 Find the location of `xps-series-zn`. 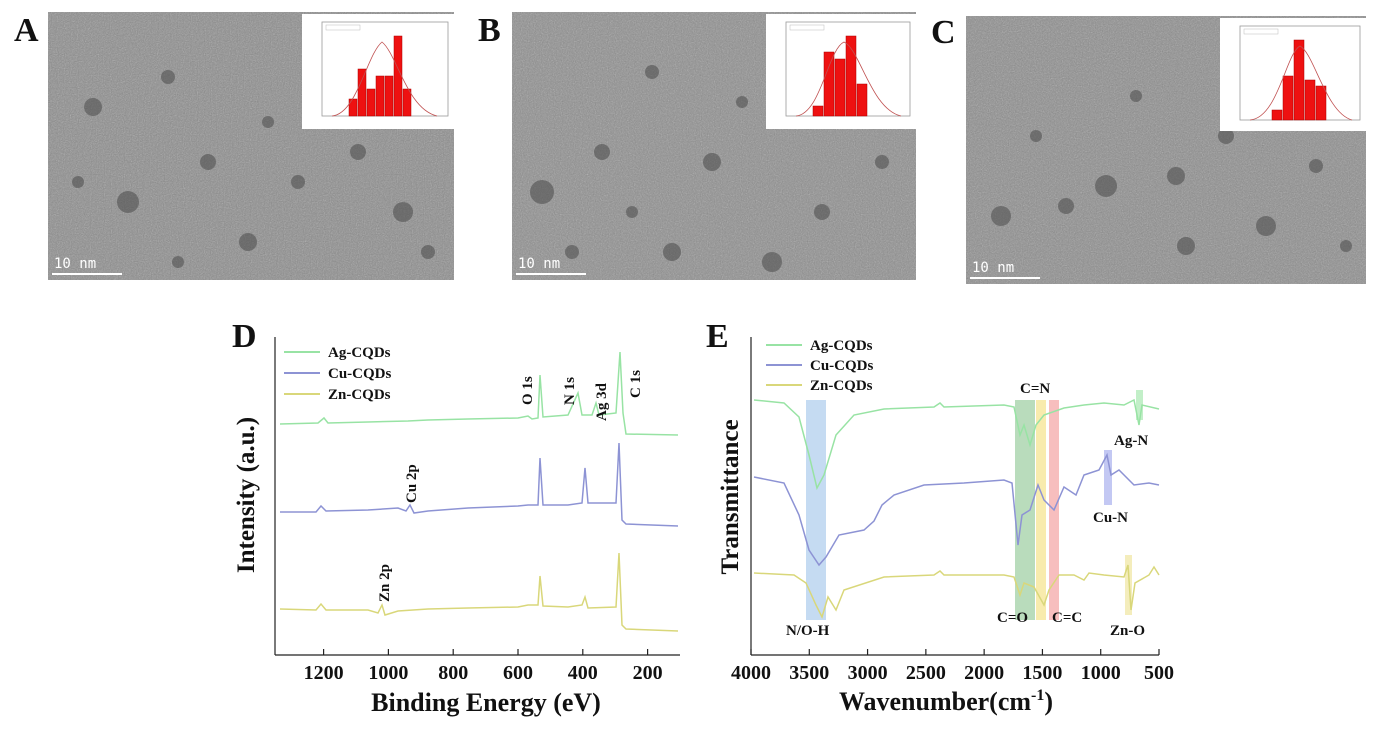

xps-series-zn is located at coordinates (479, 592).